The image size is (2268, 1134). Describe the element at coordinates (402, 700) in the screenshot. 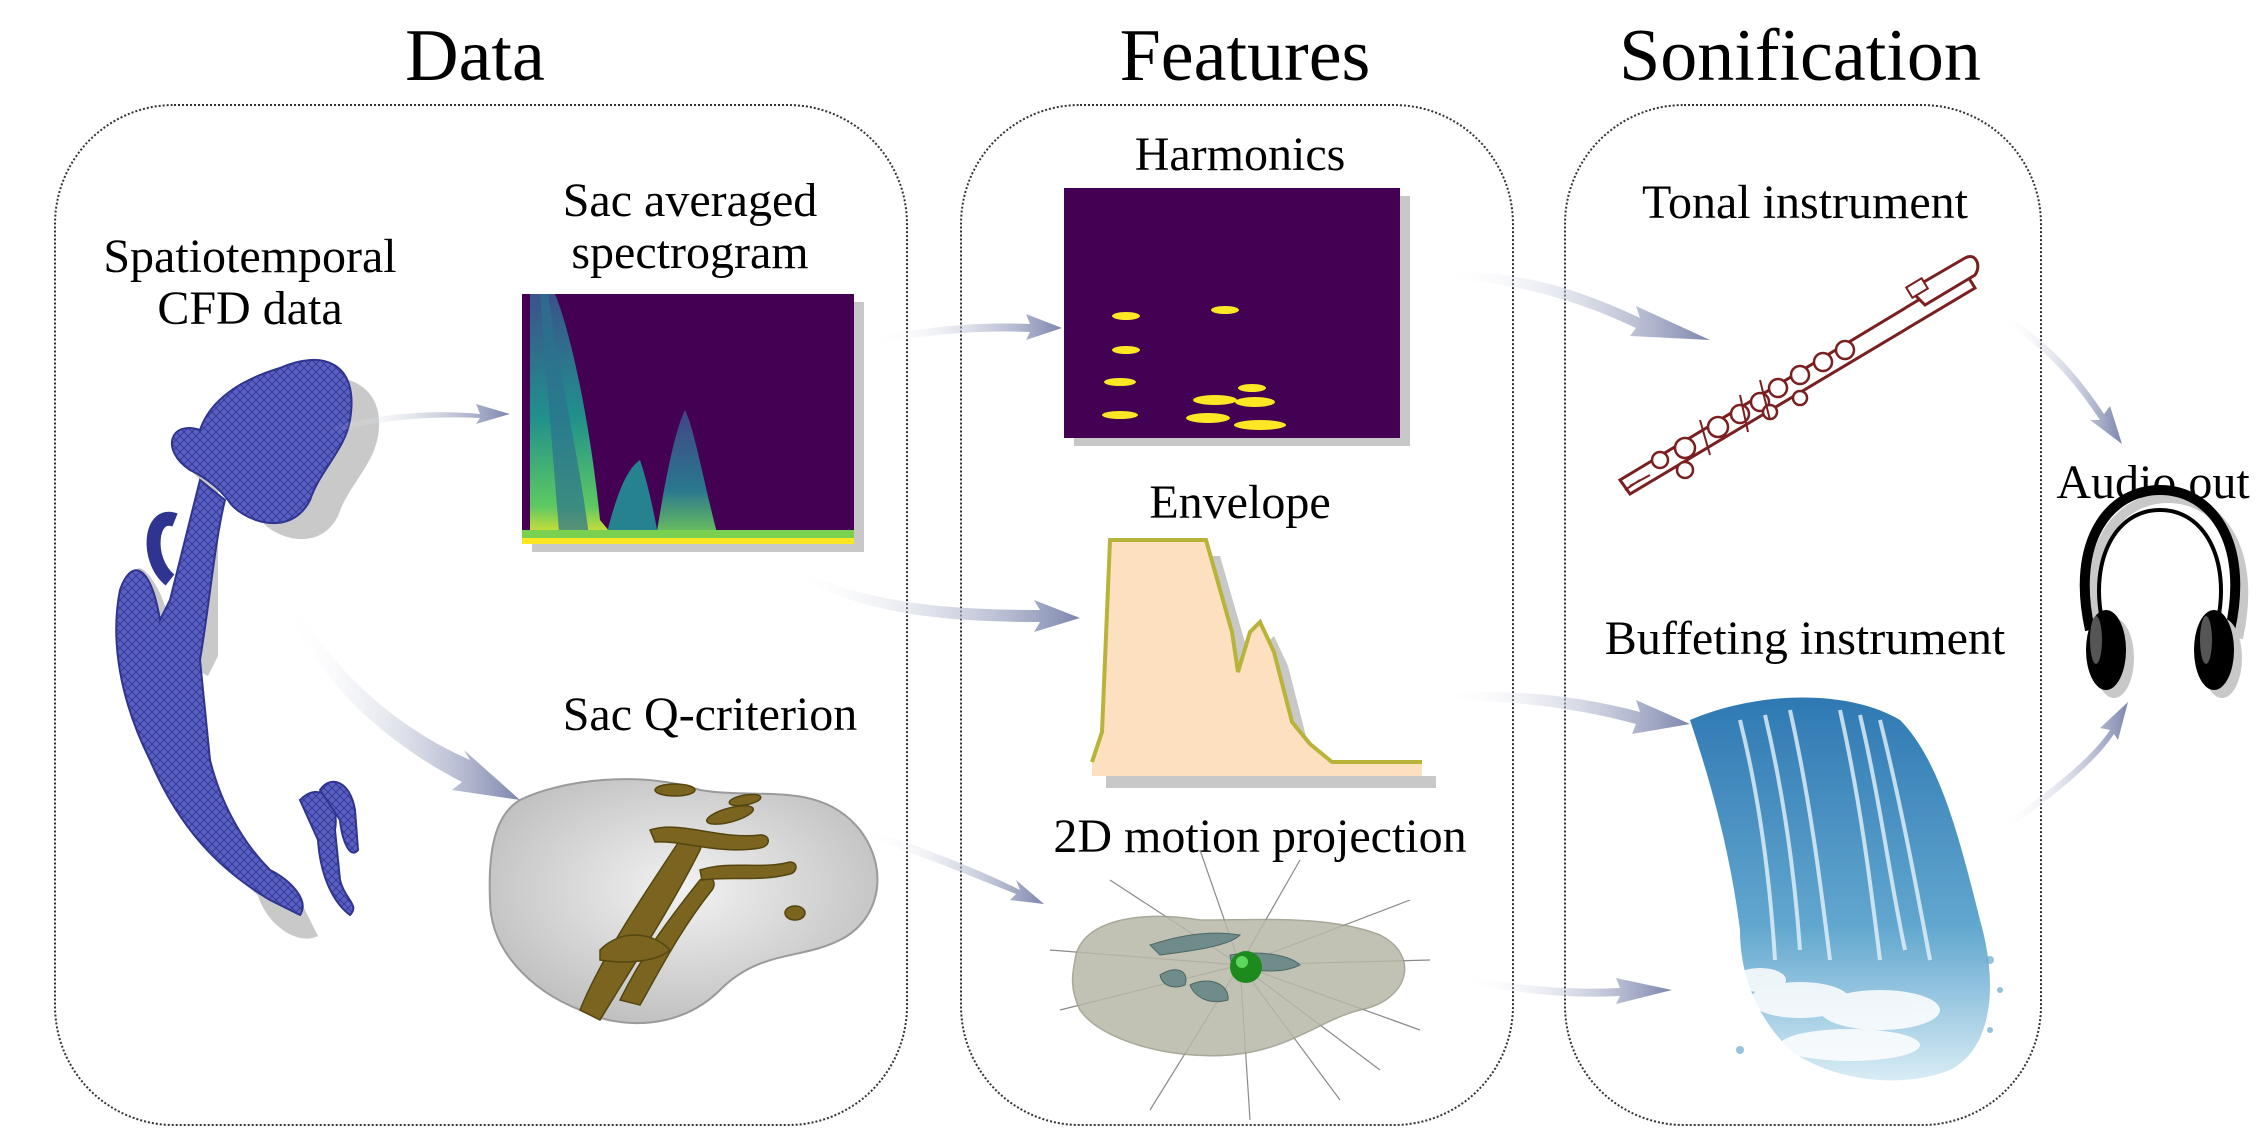

I see `arrow-cfd-to-qcriterion` at that location.